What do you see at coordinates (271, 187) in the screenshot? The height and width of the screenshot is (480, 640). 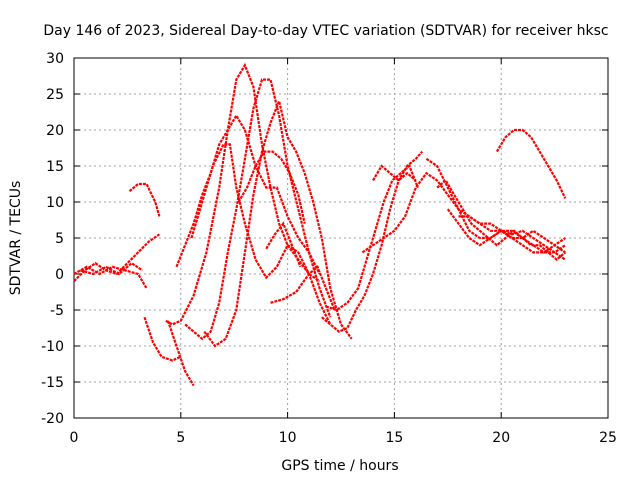 I see `series-track-l` at bounding box center [271, 187].